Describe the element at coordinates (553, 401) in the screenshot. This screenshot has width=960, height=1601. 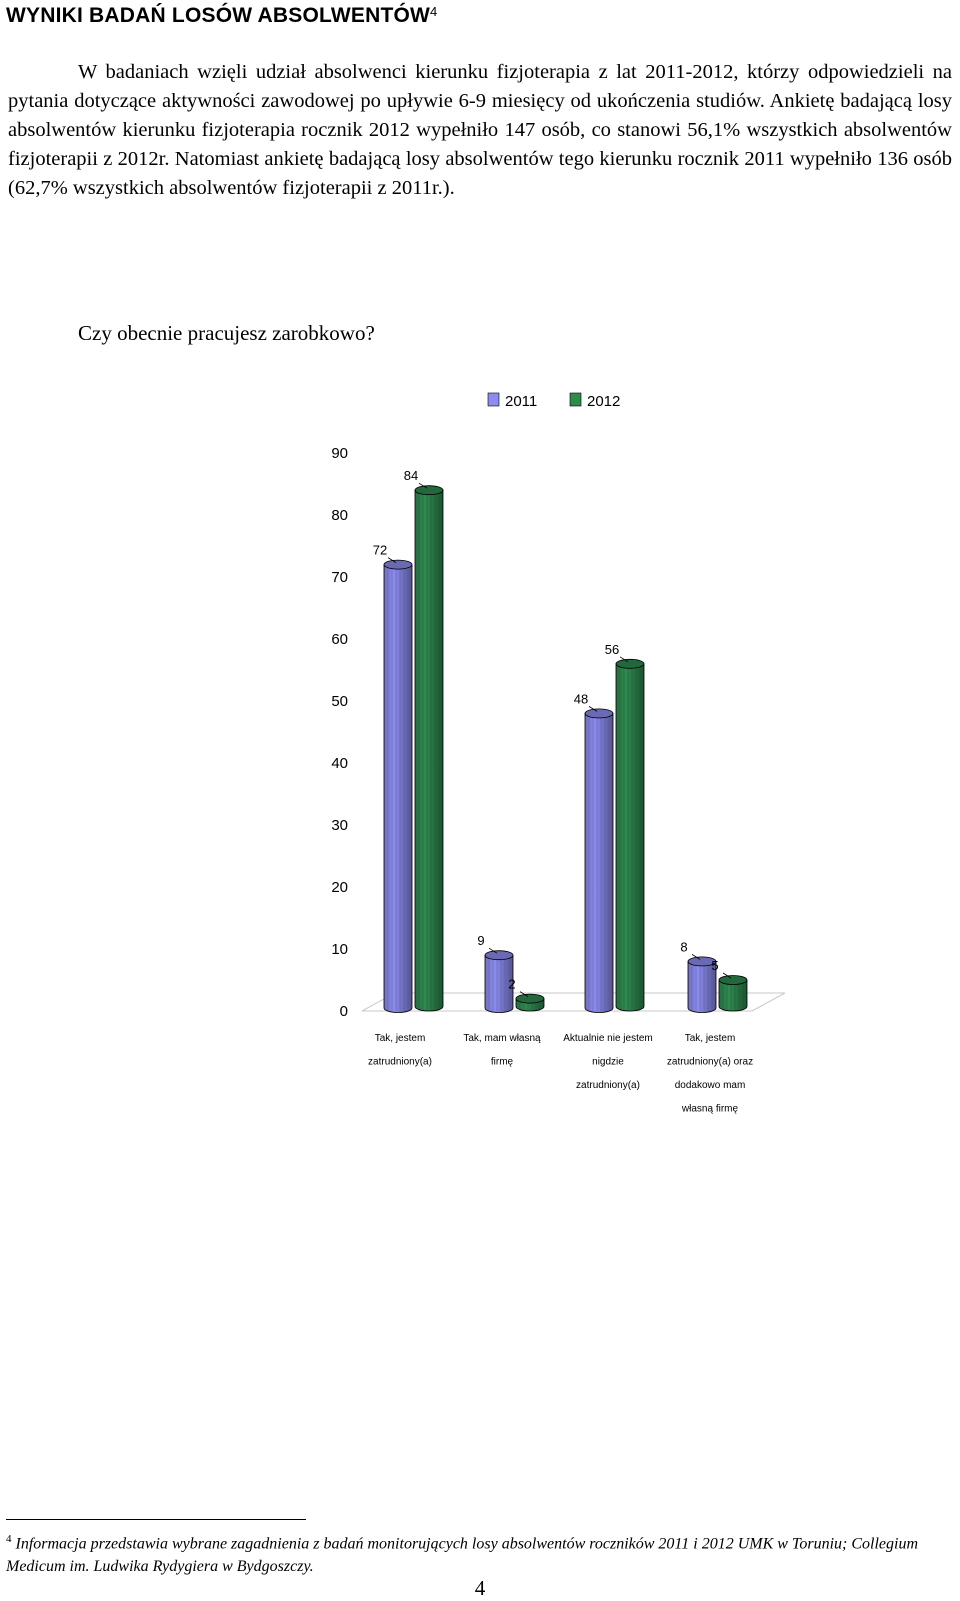
I see `chart-legend: 2011 2012` at that location.